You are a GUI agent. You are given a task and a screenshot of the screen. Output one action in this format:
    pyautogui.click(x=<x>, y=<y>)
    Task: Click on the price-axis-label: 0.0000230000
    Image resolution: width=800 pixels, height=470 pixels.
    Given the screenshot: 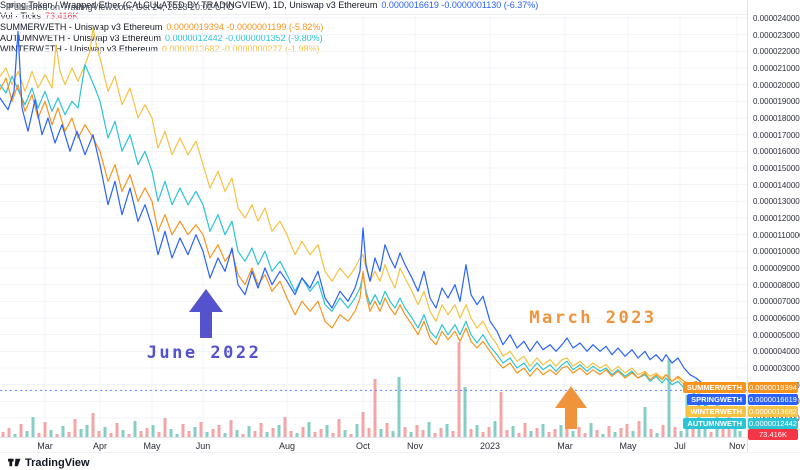 What is the action you would take?
    pyautogui.click(x=776, y=35)
    